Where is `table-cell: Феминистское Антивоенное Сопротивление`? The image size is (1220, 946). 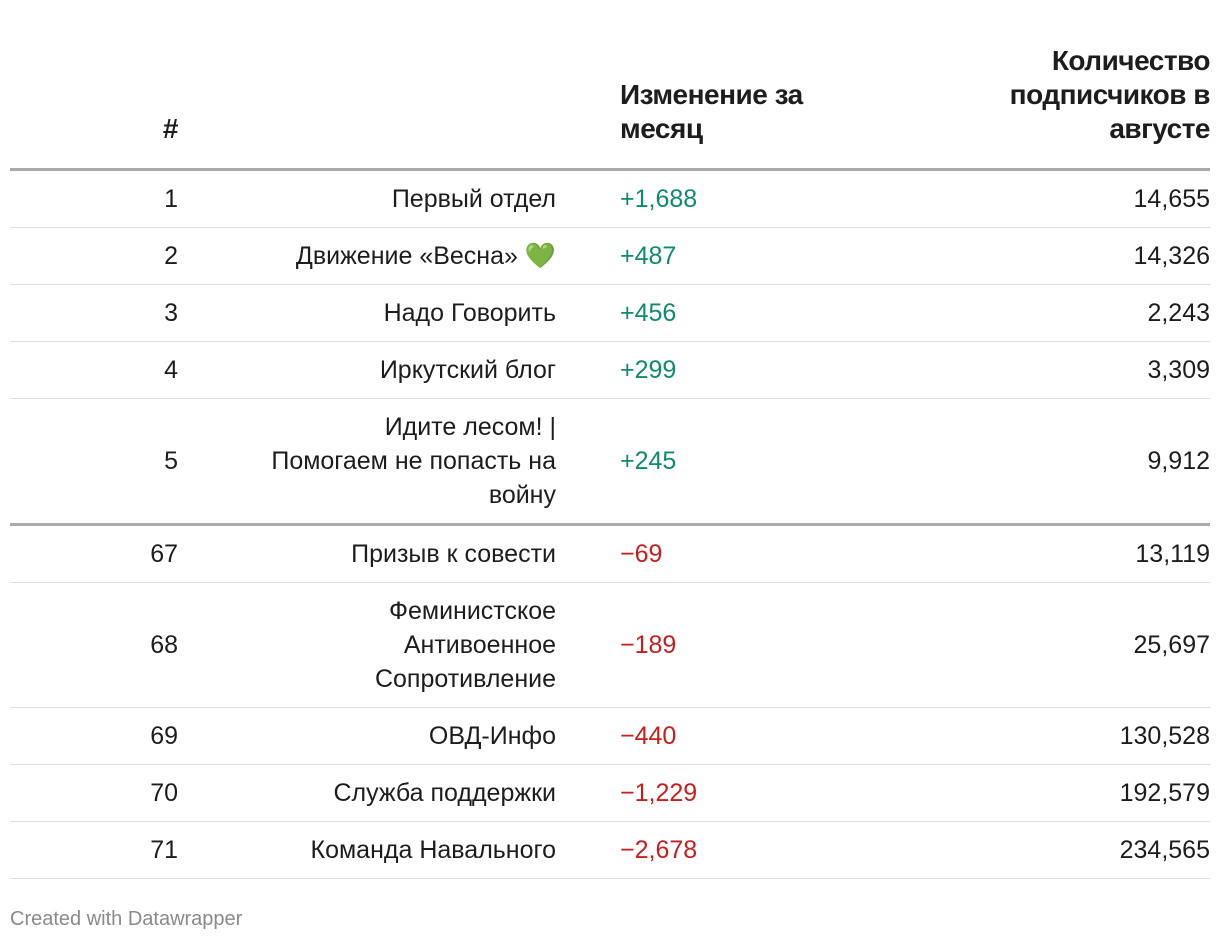
table-cell: Феминистское Антивоенное Сопротивление is located at coordinates (367, 645).